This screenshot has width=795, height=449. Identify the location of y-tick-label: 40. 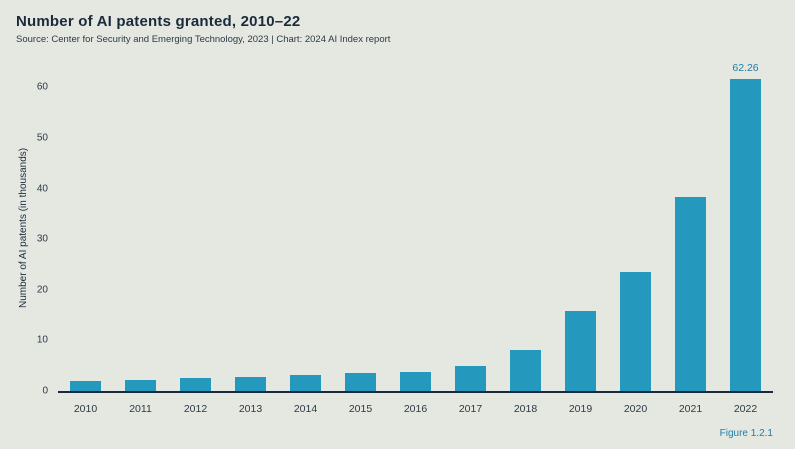
(42, 189).